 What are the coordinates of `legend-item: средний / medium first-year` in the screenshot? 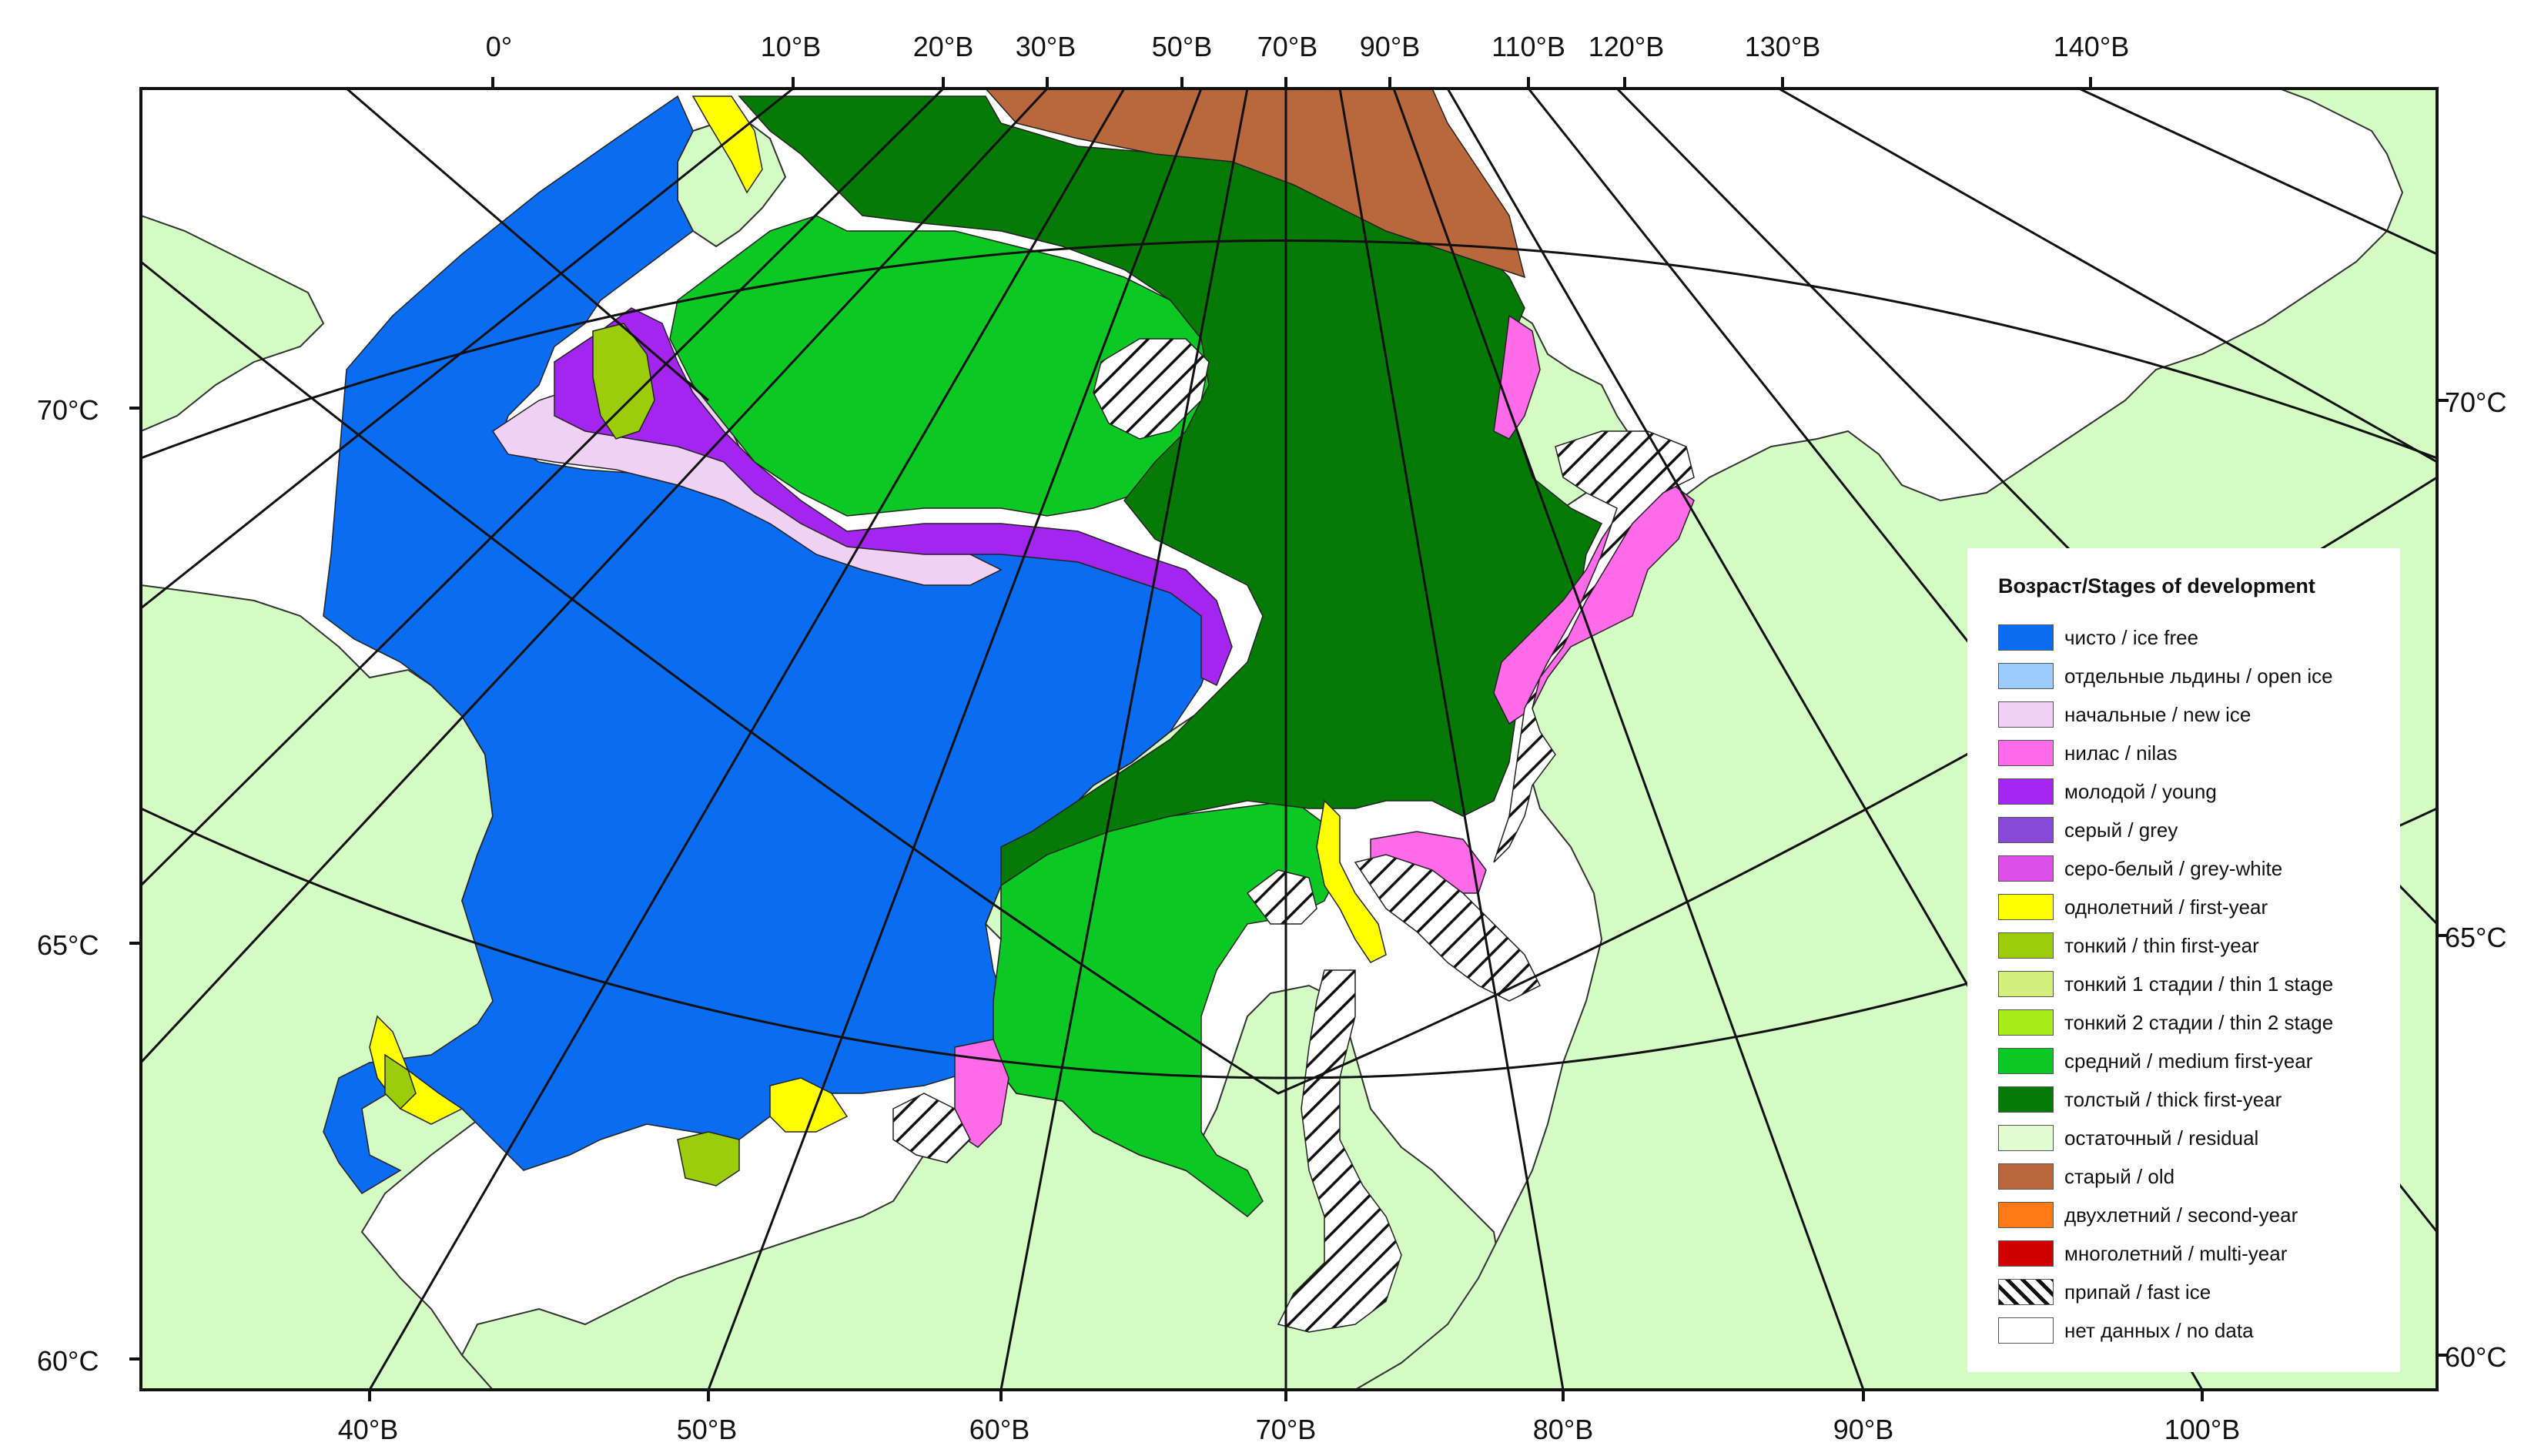 It's located at (2190, 1061).